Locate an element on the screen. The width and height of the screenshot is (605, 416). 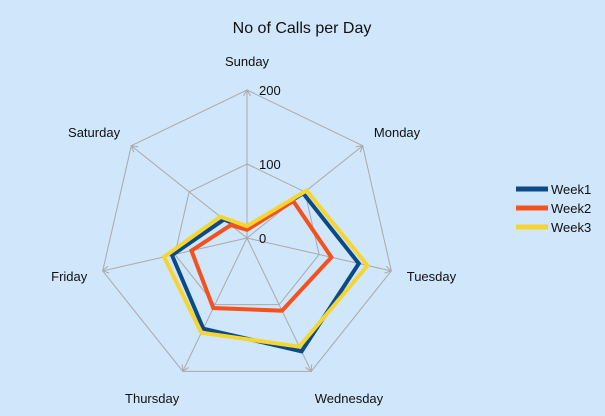
spoke-arrow-wednesday is located at coordinates (309, 368).